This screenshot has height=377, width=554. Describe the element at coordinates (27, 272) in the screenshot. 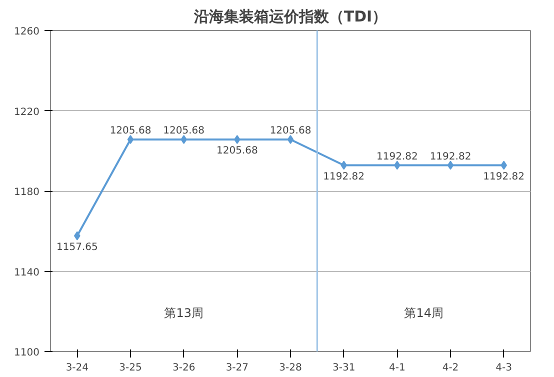

I see `y-tick-label: 1140` at that location.